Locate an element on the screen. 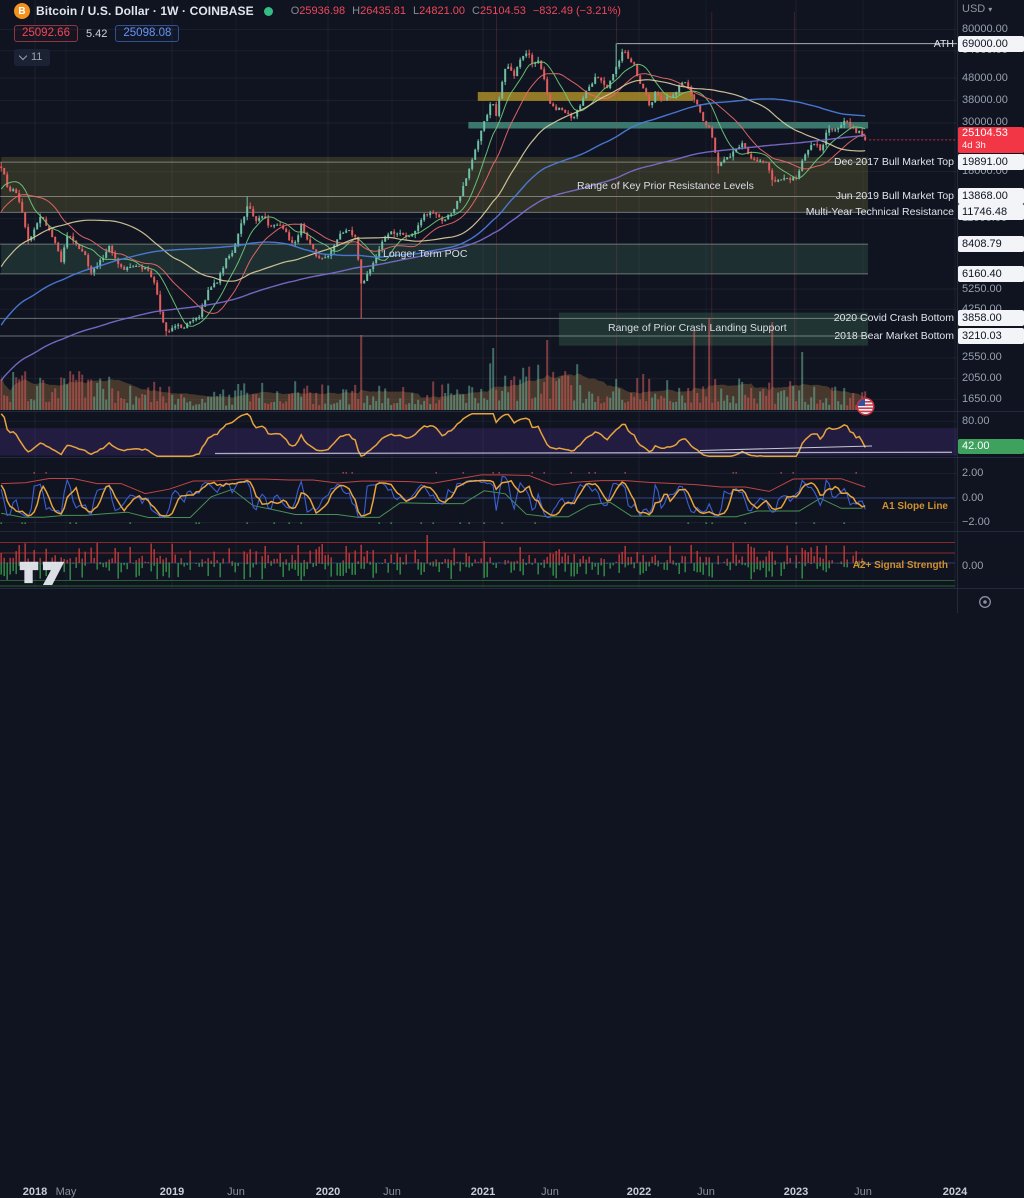 The height and width of the screenshot is (1198, 1024). rsi-value-box: 42.00 is located at coordinates (991, 446).